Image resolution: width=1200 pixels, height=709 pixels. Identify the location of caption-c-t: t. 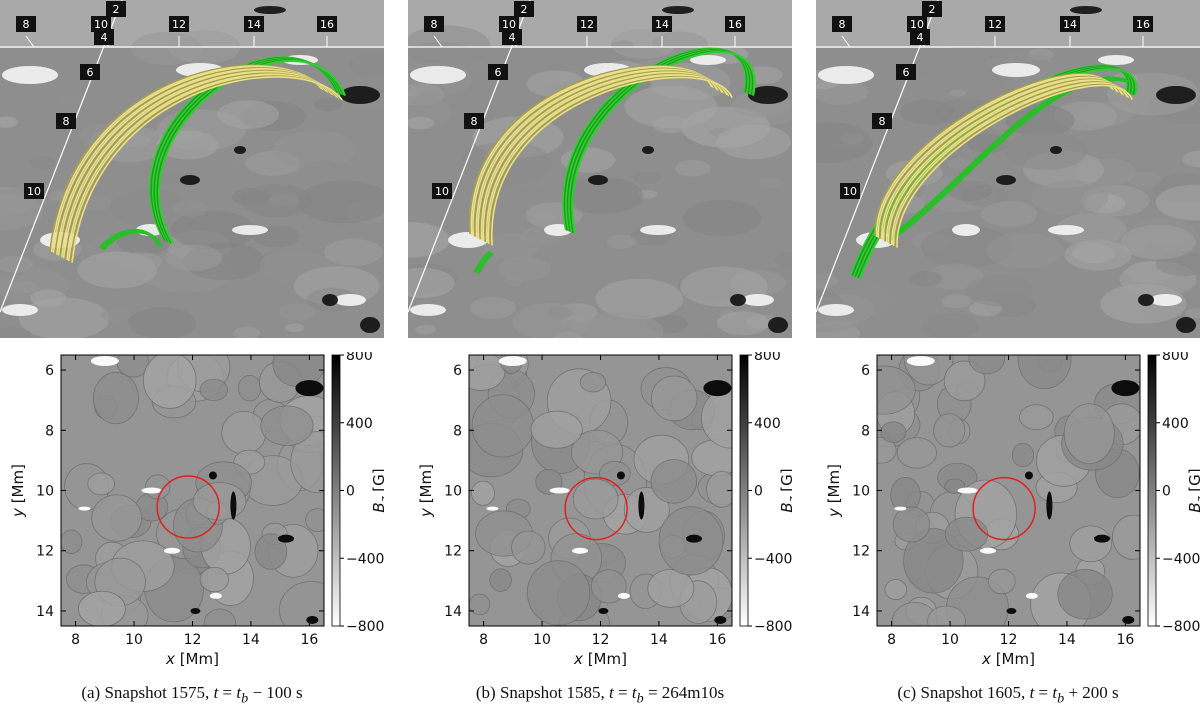
(1032, 692).